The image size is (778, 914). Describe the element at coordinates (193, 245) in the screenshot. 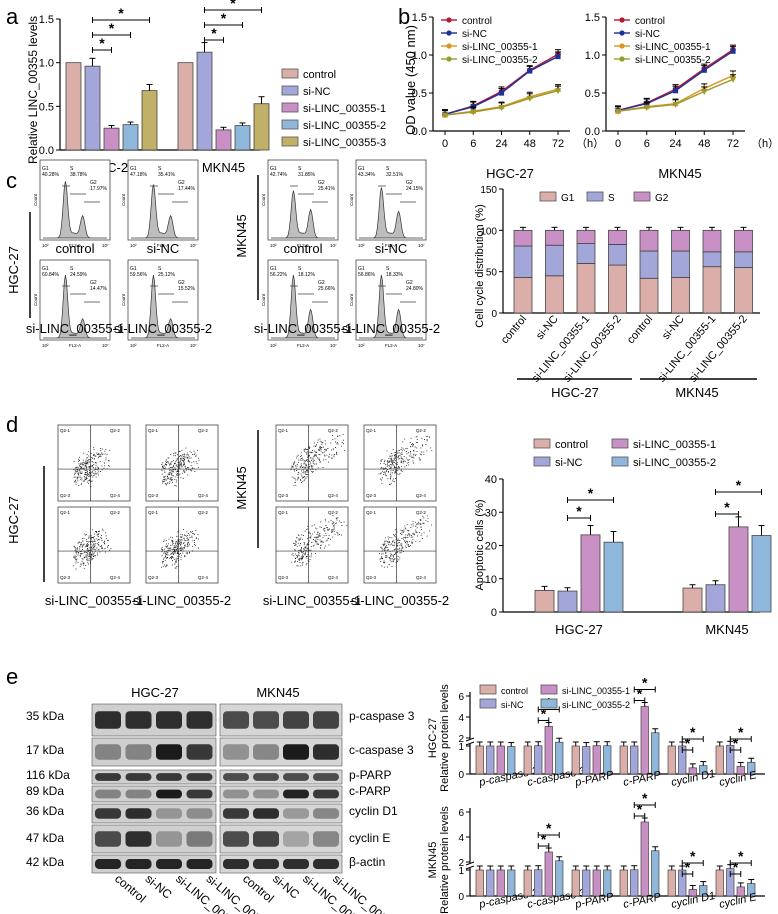

I see `flow-c-tick-hi: 10⁷` at that location.